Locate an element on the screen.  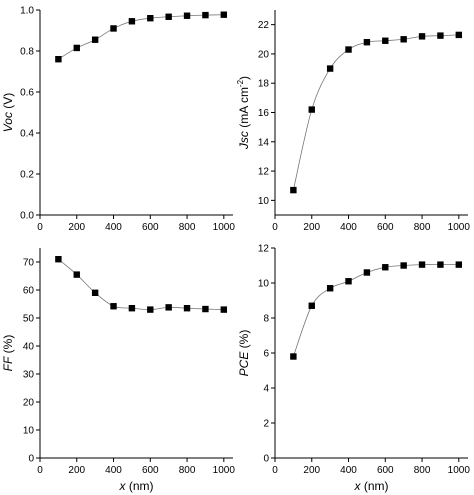
axis-label-plain: (V) is located at coordinates (8, 102).